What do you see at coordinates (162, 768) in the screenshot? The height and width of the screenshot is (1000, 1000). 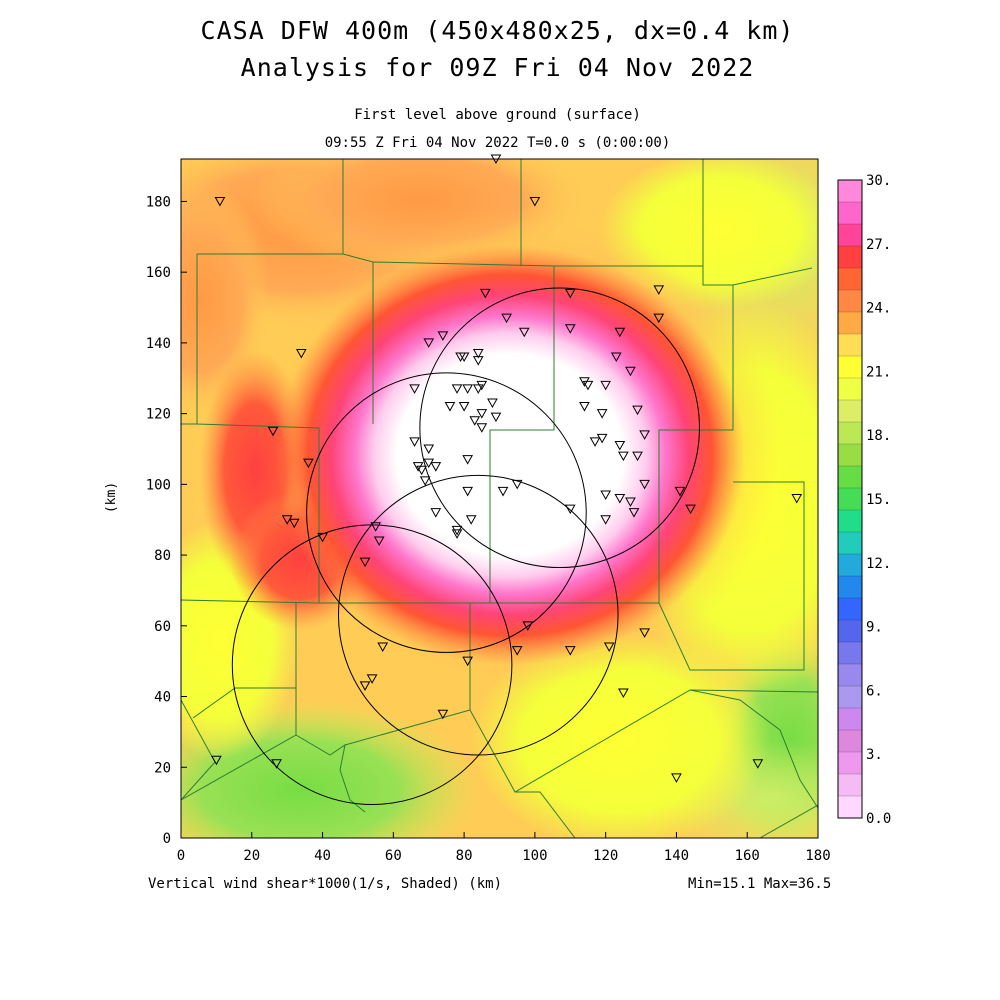 I see `y-tick-label: 20` at bounding box center [162, 768].